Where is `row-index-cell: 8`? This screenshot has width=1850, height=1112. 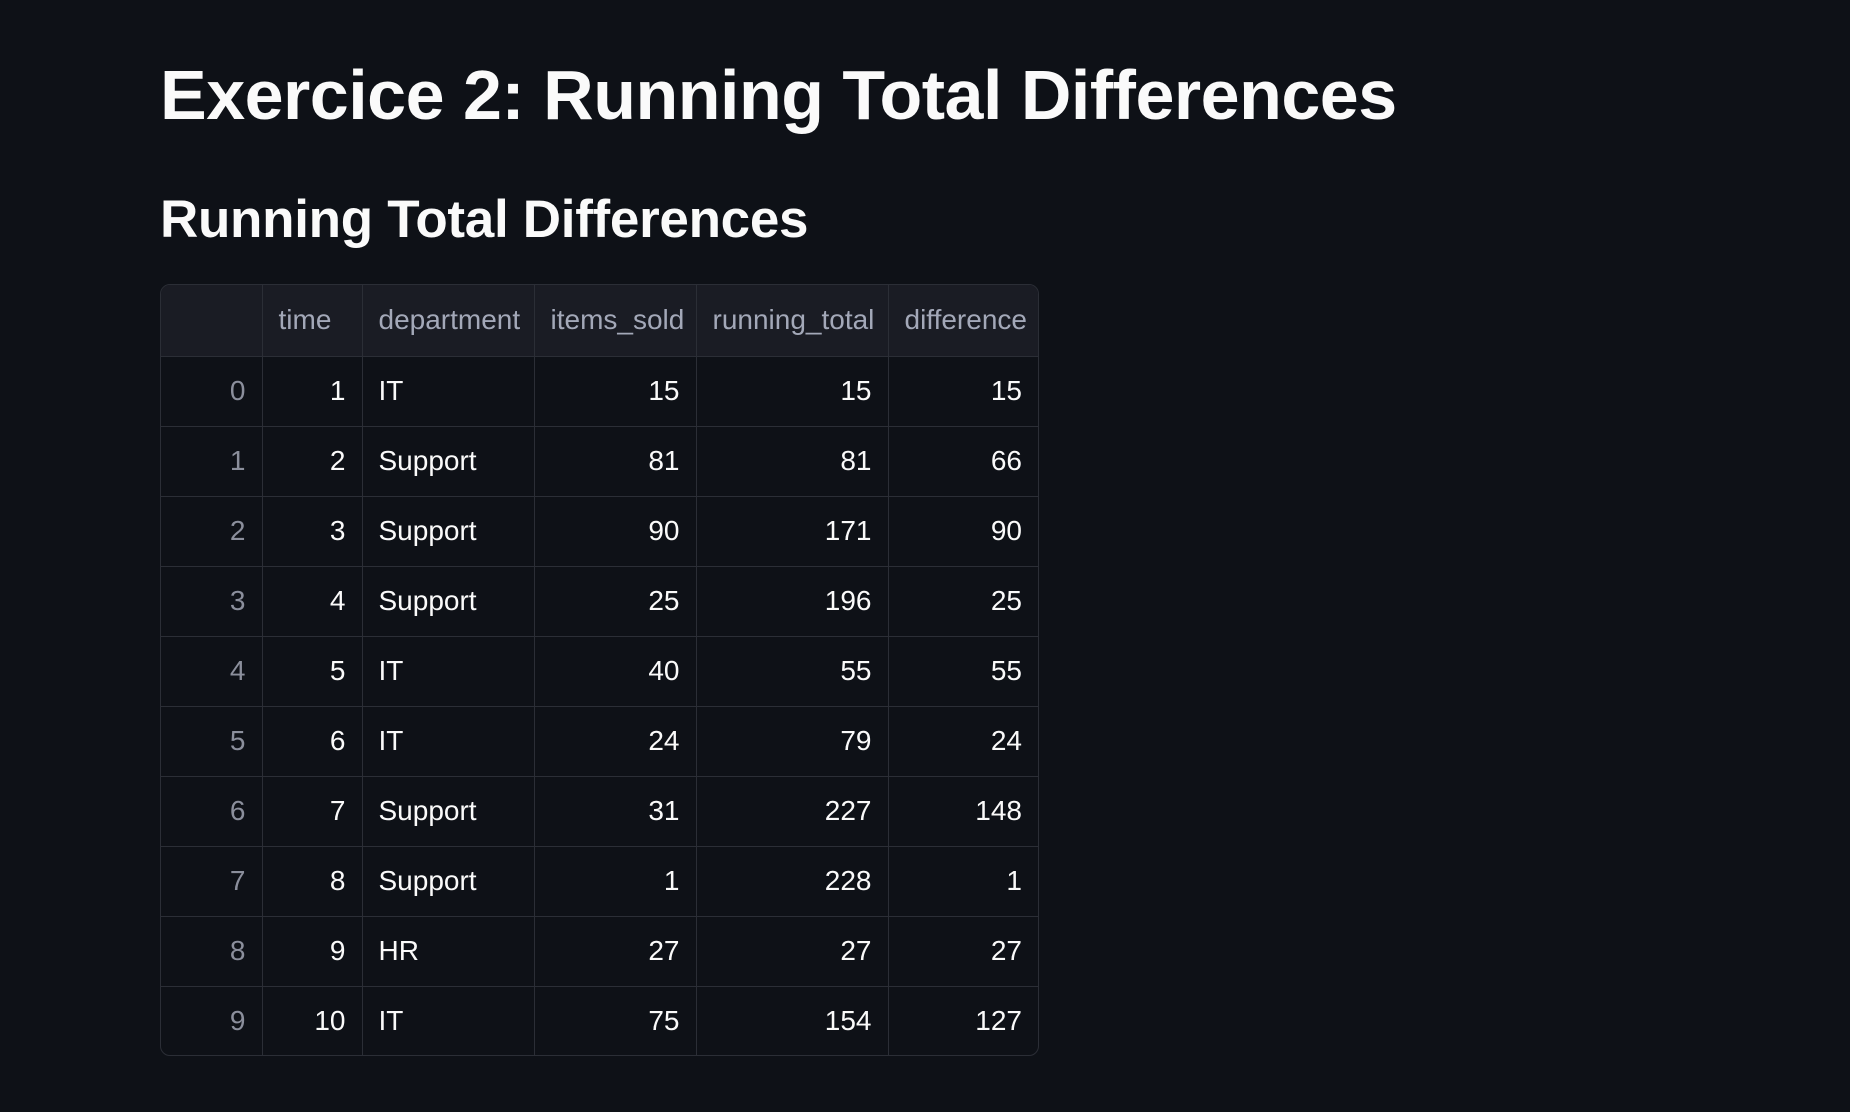 row-index-cell: 8 is located at coordinates (212, 951).